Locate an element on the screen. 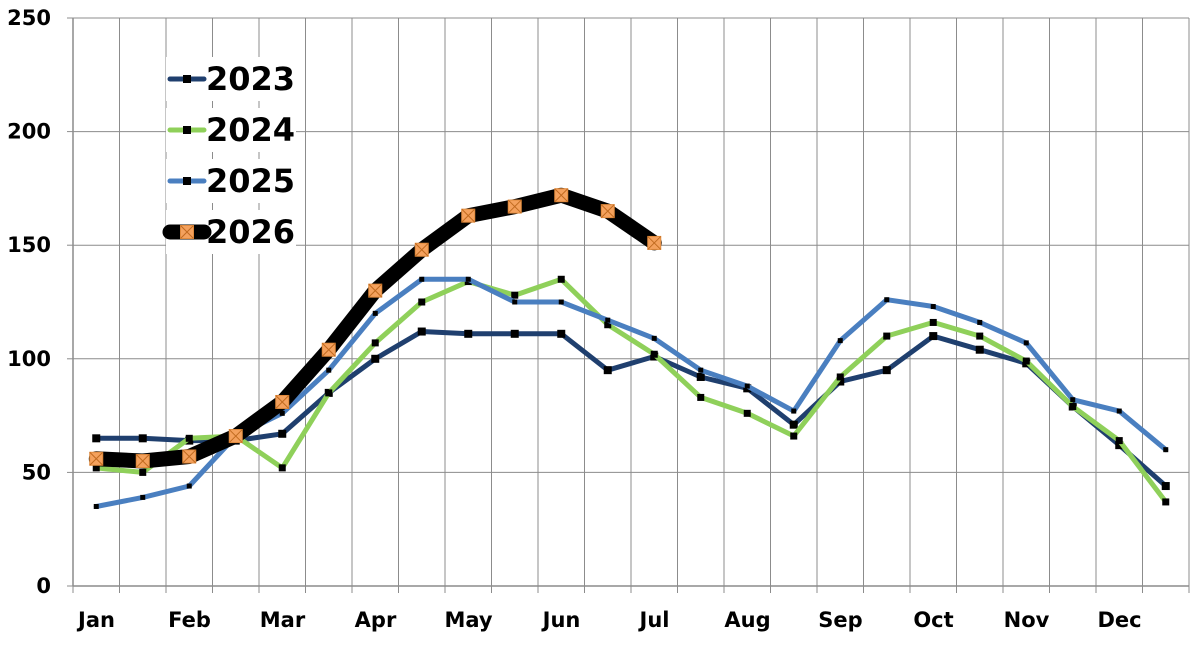 The image size is (1196, 658). legend-entry-2024: 2024 is located at coordinates (231, 130).